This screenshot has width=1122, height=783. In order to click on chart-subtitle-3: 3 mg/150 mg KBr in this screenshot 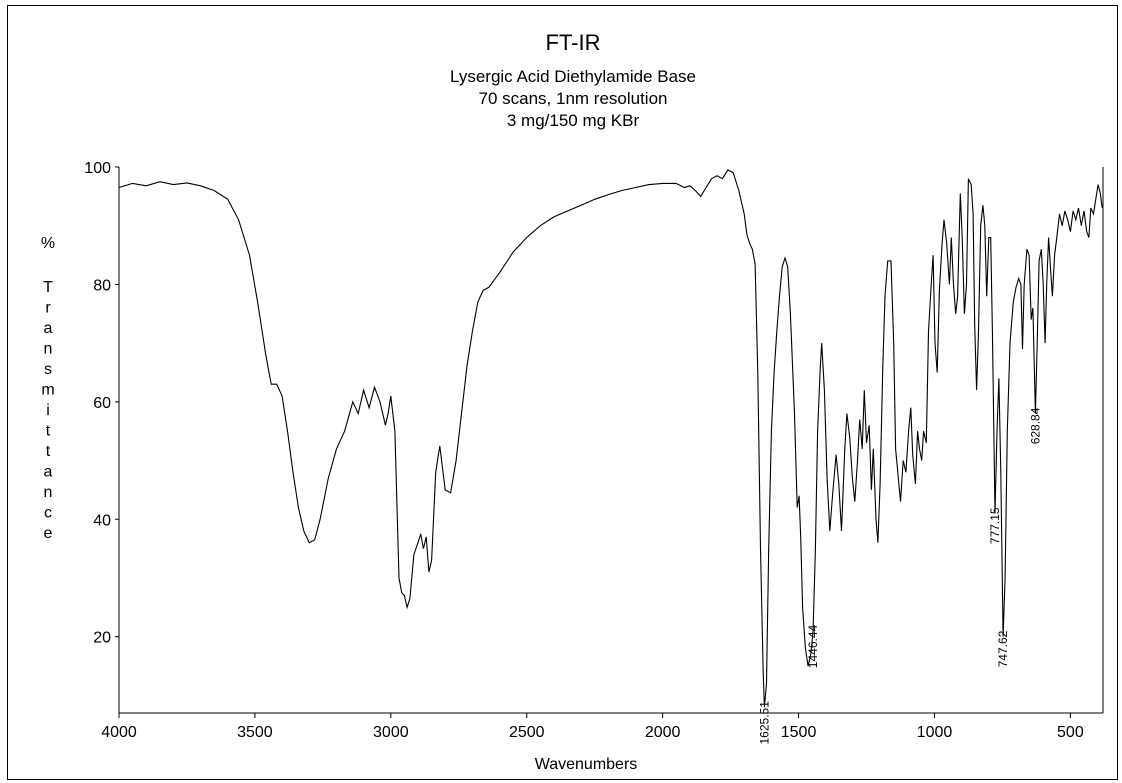, I will do `click(573, 120)`.